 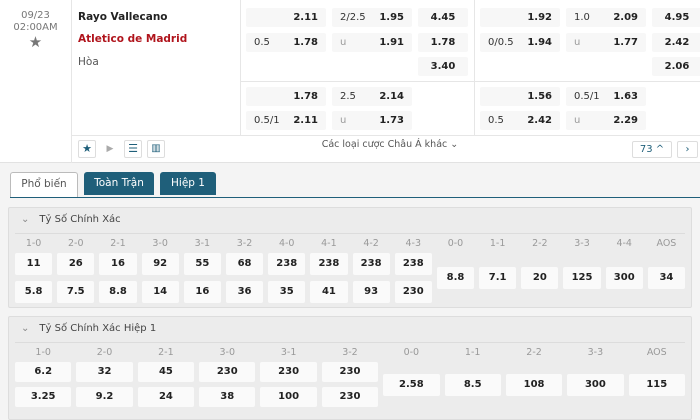 I want to click on odds-cell: 1.56, so click(x=520, y=96).